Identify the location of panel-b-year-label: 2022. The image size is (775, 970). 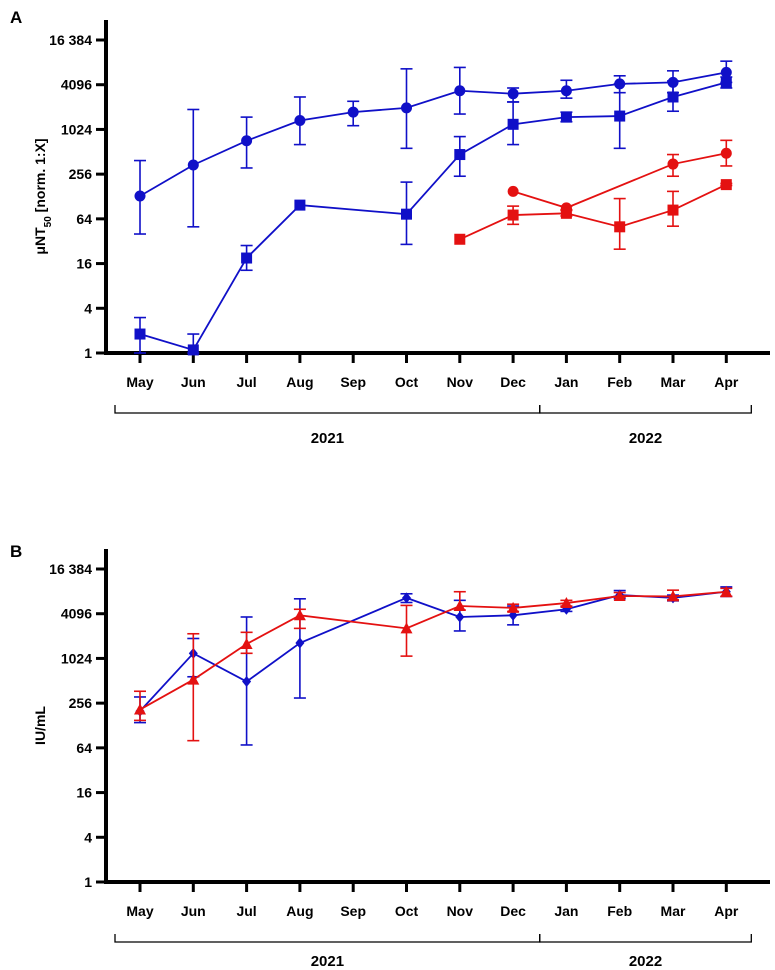
(645, 961).